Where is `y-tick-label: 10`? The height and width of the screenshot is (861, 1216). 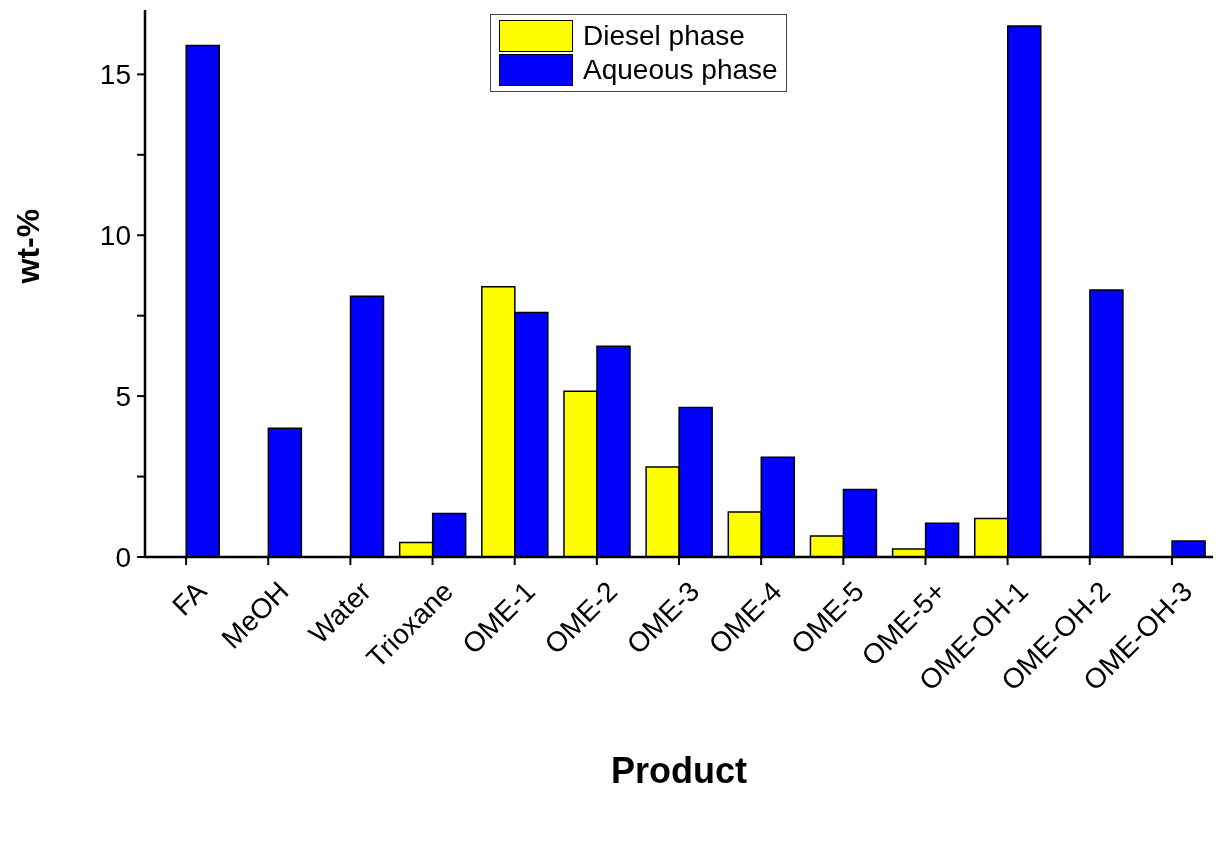 y-tick-label: 10 is located at coordinates (115, 235).